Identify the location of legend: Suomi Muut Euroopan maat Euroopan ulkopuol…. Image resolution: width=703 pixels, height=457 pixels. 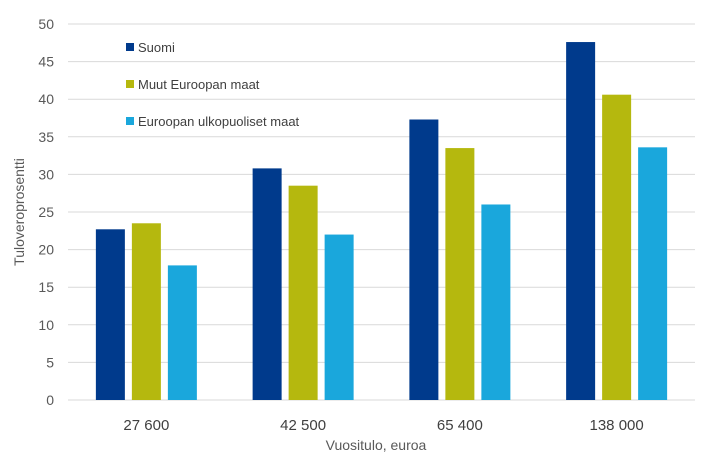
(213, 84).